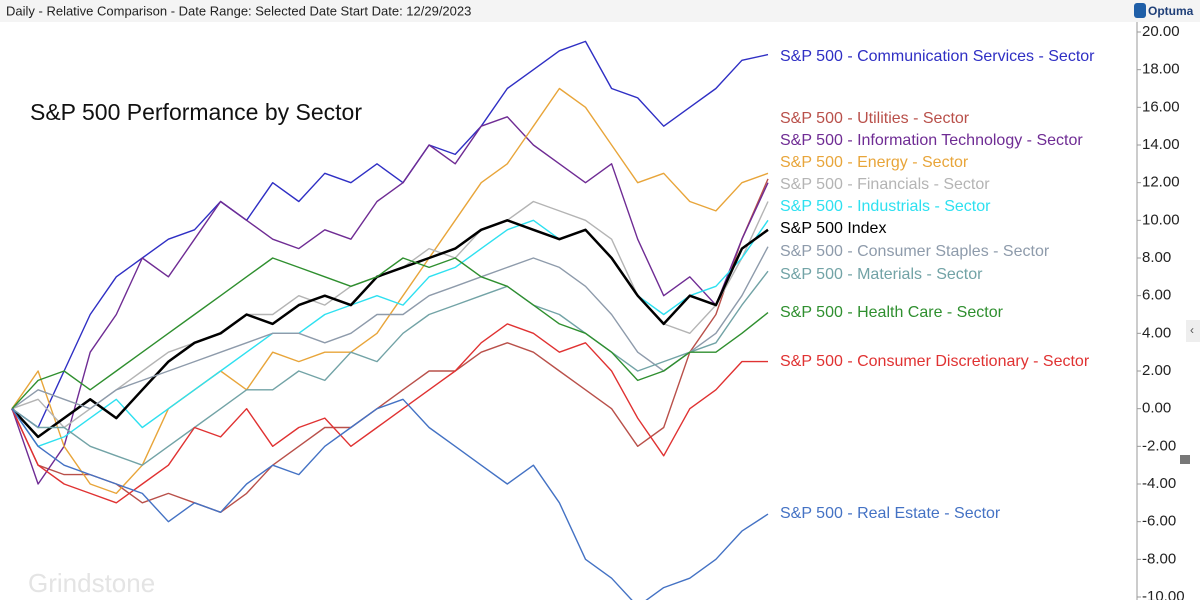 The width and height of the screenshot is (1200, 600). I want to click on logo-icon, so click(1140, 10).